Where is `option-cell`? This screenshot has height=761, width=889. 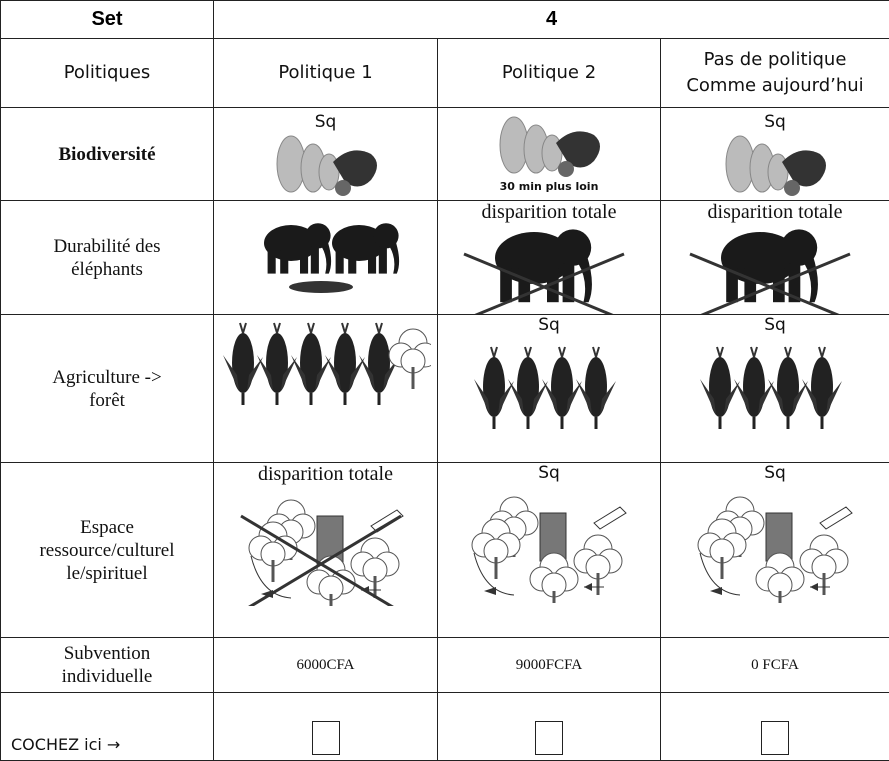
option-cell is located at coordinates (326, 258).